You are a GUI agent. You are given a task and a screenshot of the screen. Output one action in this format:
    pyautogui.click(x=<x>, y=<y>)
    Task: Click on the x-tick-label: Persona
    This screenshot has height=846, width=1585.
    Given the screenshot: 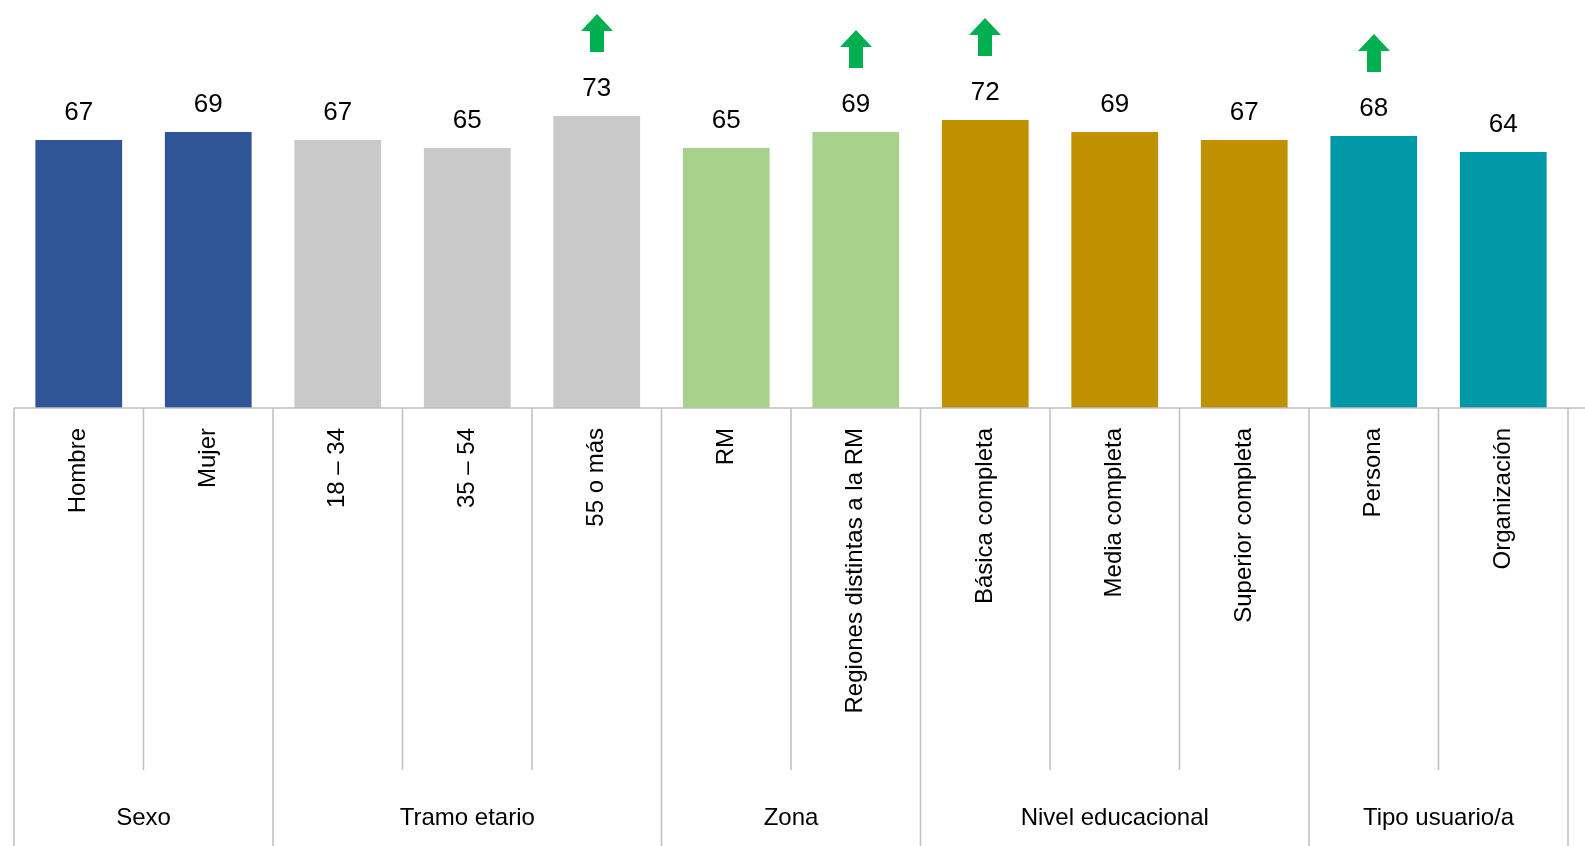 What is the action you would take?
    pyautogui.click(x=1372, y=472)
    